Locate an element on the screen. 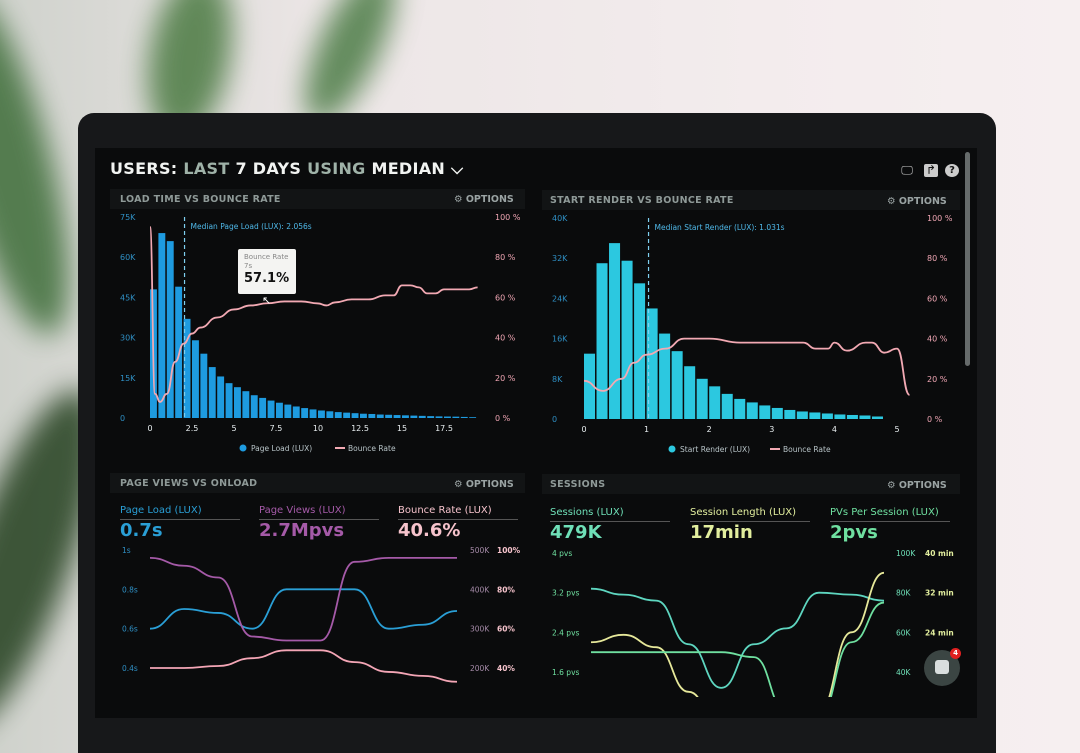 The height and width of the screenshot is (753, 1080). y-tick-label-right: 60% is located at coordinates (506, 629).